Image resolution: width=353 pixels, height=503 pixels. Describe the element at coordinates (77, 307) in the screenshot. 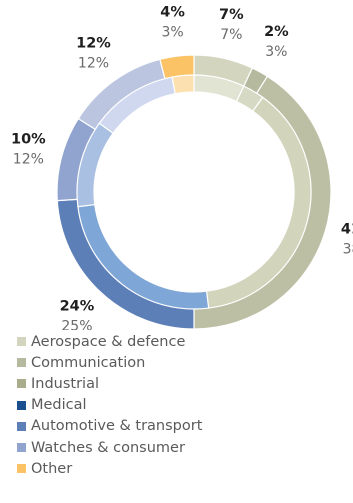

I see `outer-percent-label: 24%` at that location.